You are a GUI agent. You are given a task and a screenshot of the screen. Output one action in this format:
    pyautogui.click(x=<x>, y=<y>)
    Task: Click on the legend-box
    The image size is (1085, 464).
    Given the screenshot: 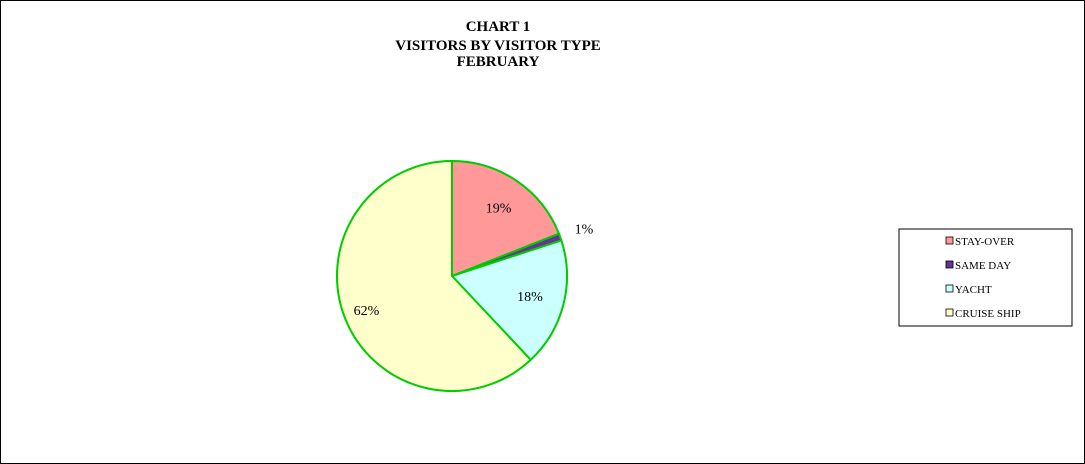 What is the action you would take?
    pyautogui.click(x=985, y=277)
    